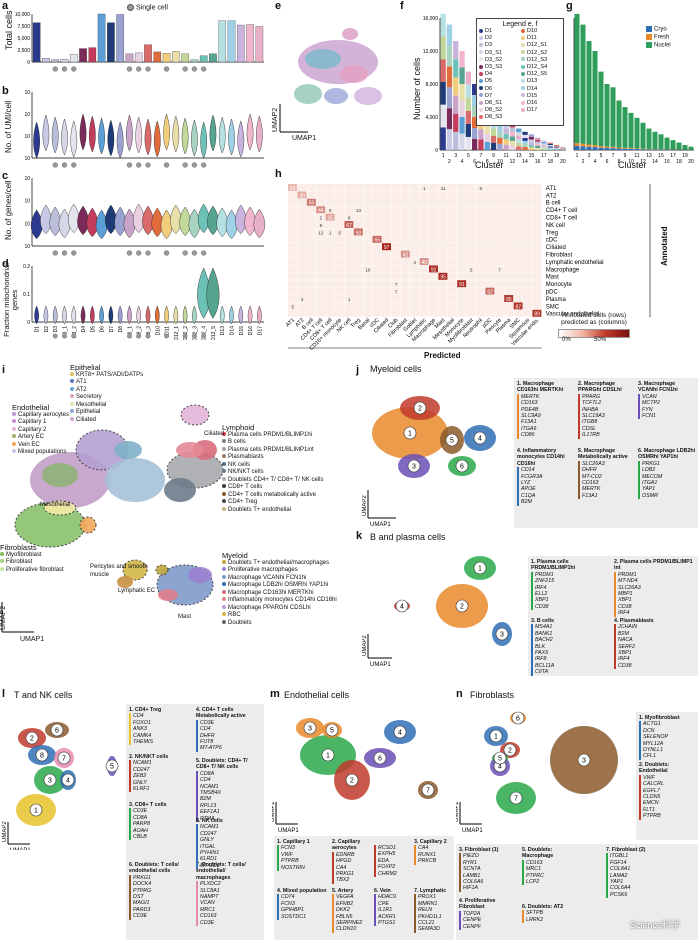 Image resolution: width=700 pixels, height=943 pixels. What do you see at coordinates (490, 103) in the screenshot?
I see `legend-f-item: D8_S1` at bounding box center [490, 103].